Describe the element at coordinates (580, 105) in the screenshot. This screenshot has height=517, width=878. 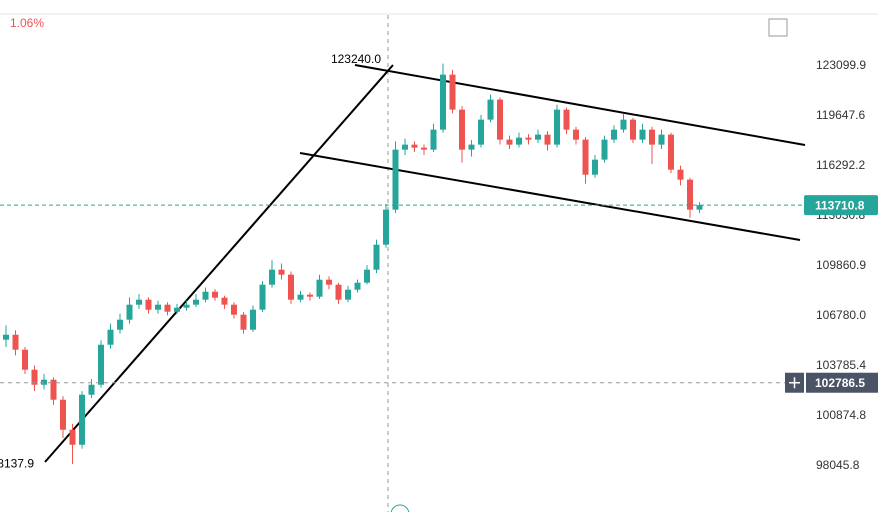
I see `channel-upper` at that location.